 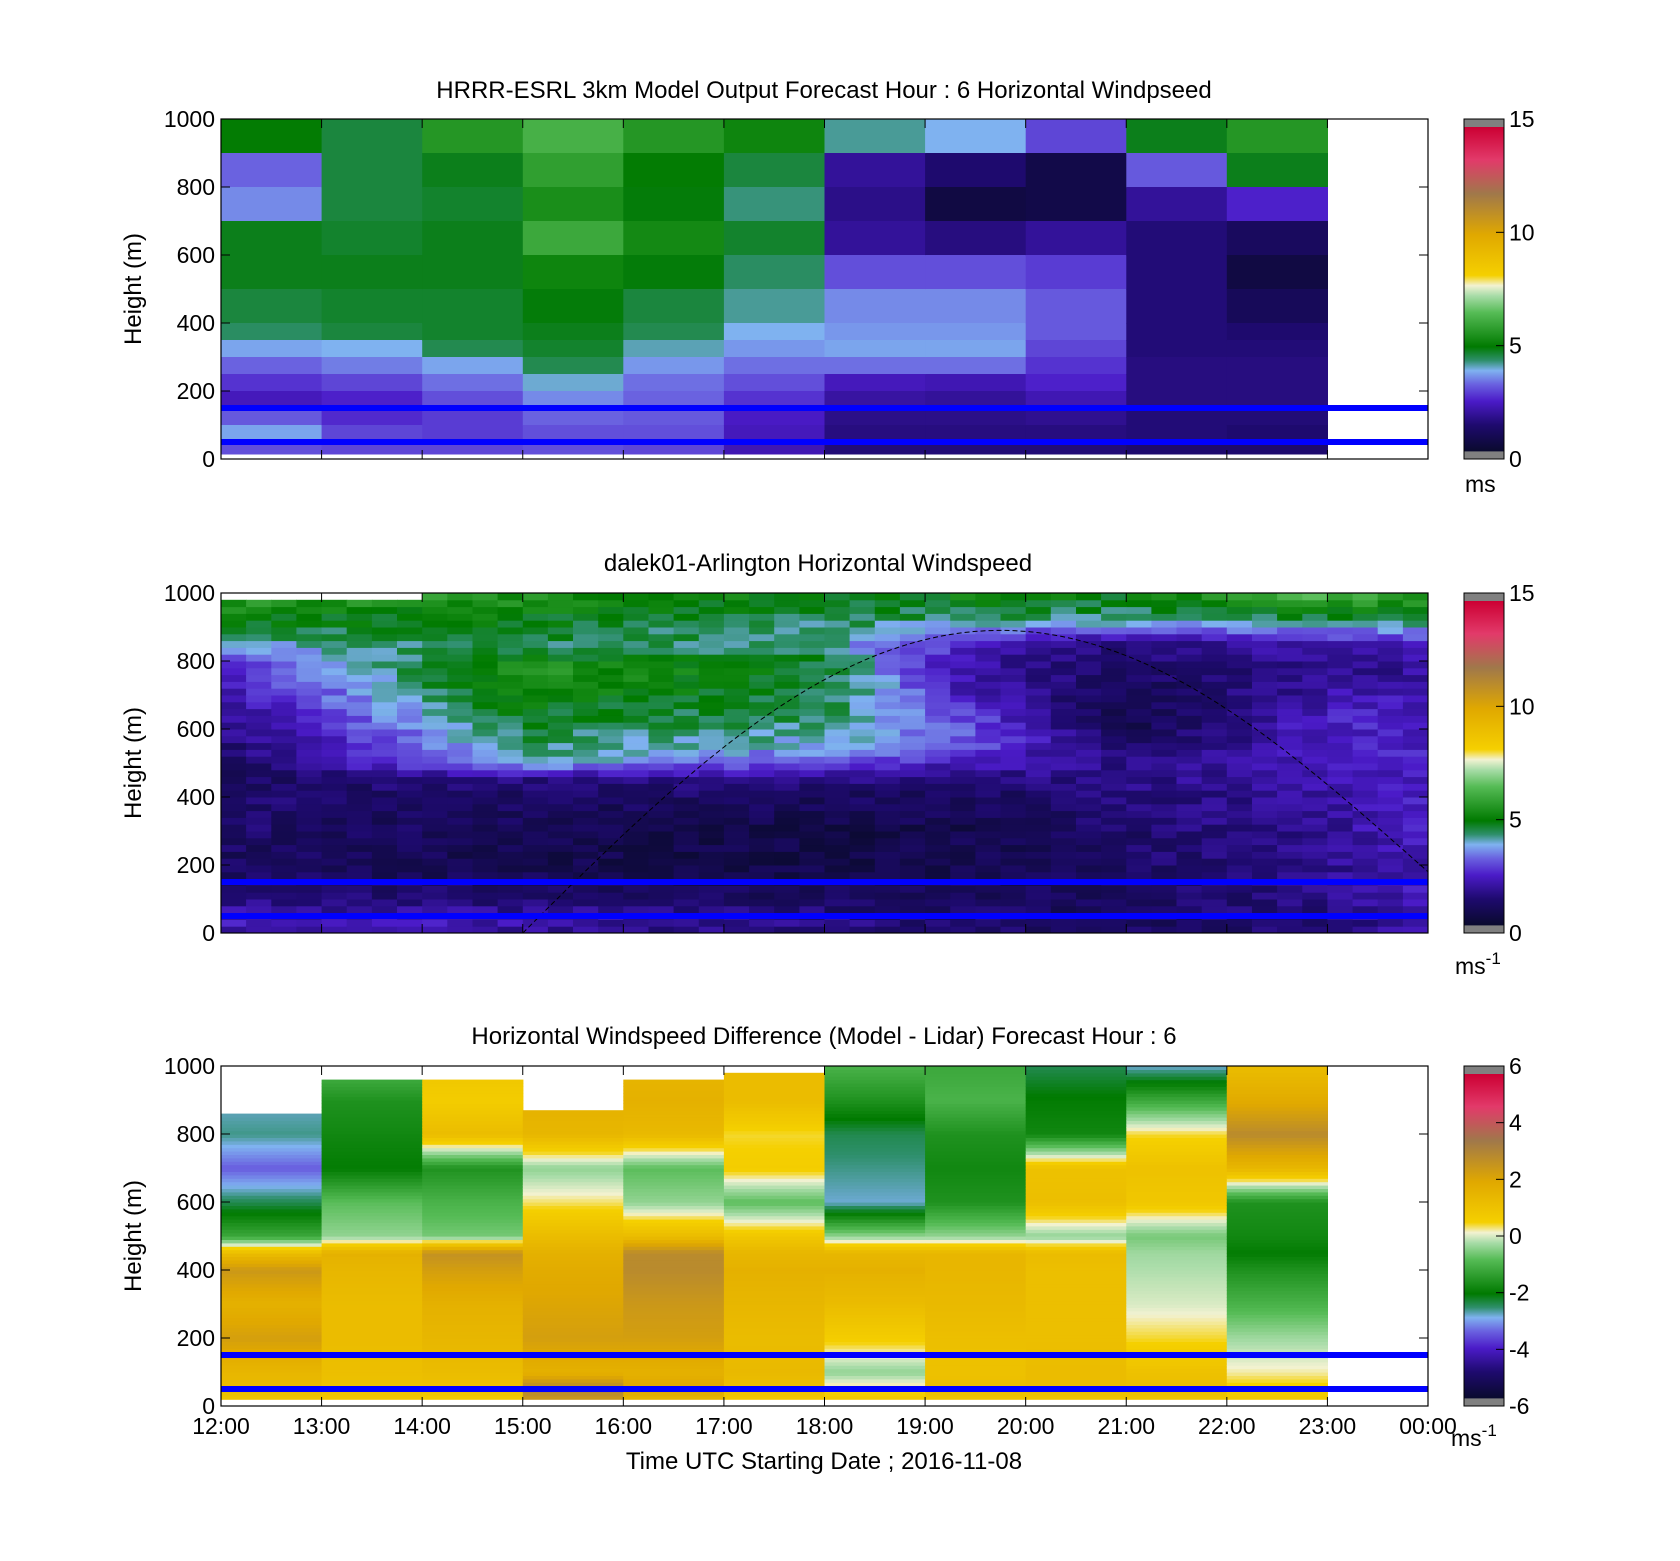 What do you see at coordinates (1474, 1436) in the screenshot?
I see `colorbar-unit-difference: ms-1` at bounding box center [1474, 1436].